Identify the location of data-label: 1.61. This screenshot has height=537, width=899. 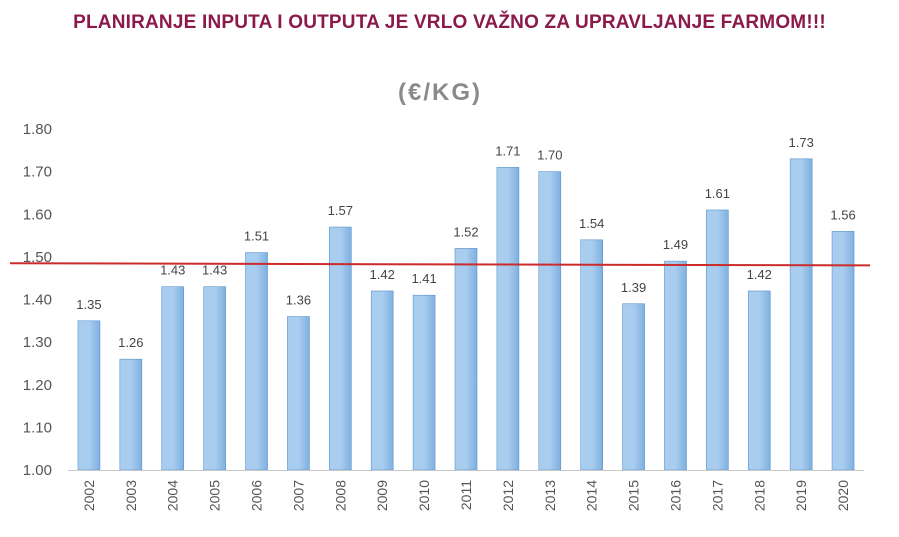
(717, 193).